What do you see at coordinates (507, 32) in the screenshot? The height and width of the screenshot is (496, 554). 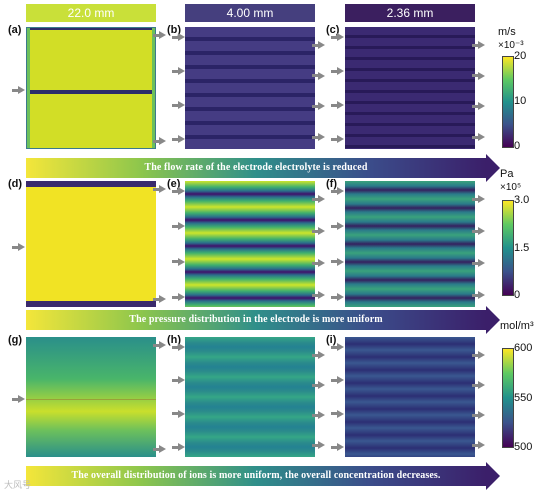 I see `colorbar-1-unit: m/s` at bounding box center [507, 32].